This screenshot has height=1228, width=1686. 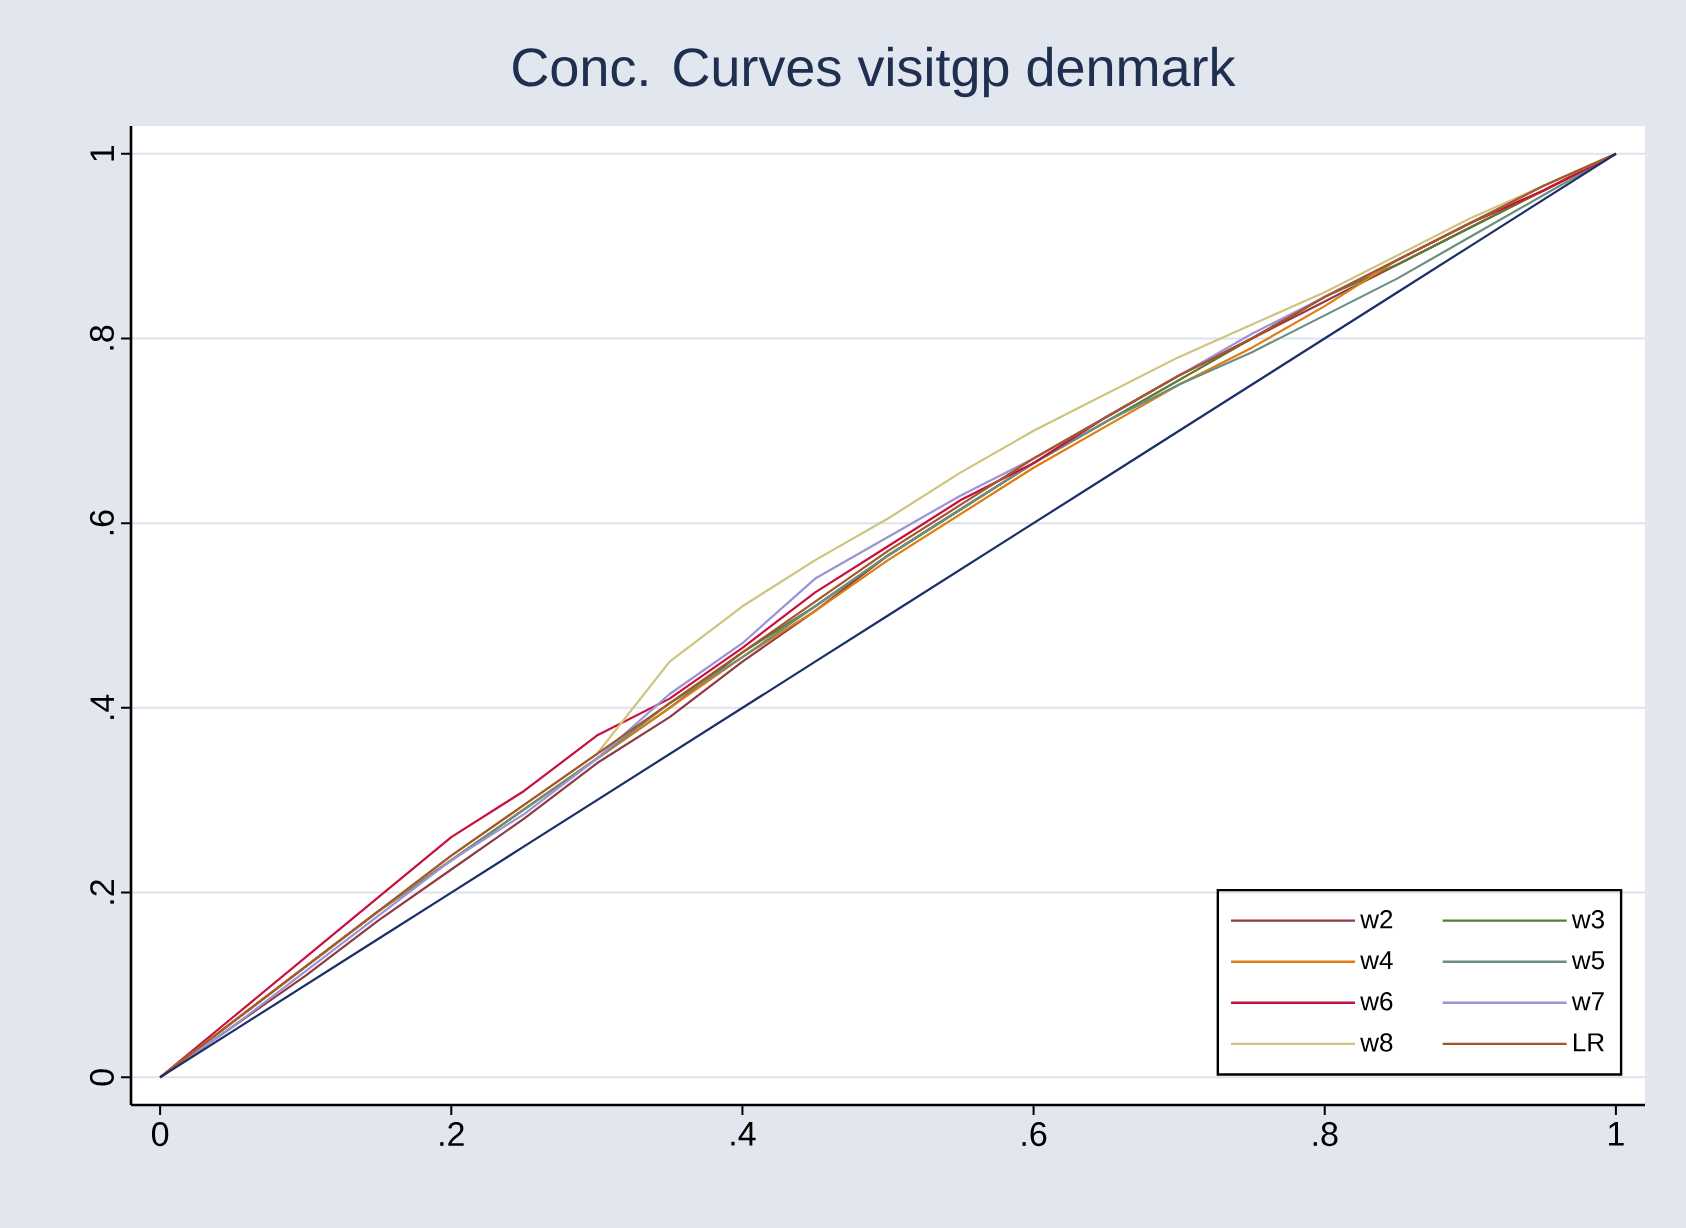 I want to click on y-tick-label: .8, so click(x=101, y=337).